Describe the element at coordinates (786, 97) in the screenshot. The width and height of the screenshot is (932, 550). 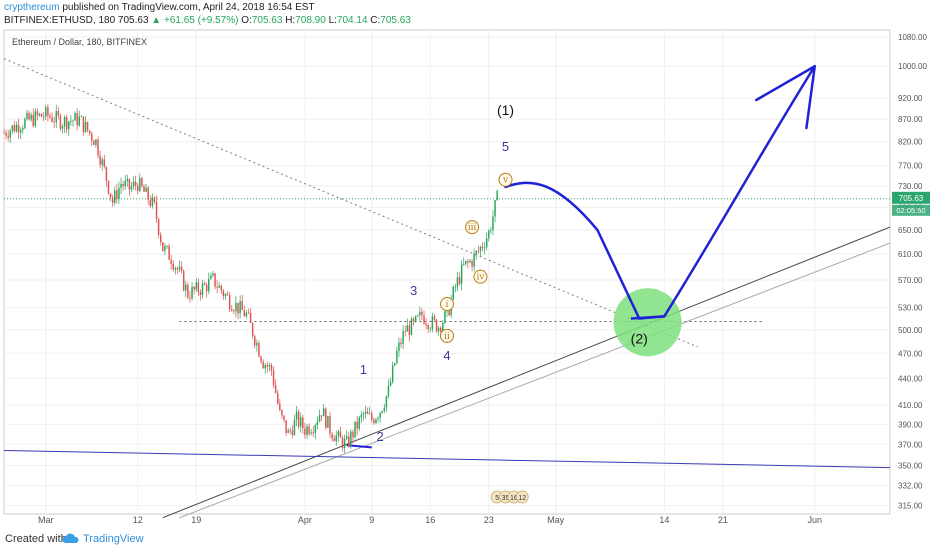
I see `projection-arrowhead` at that location.